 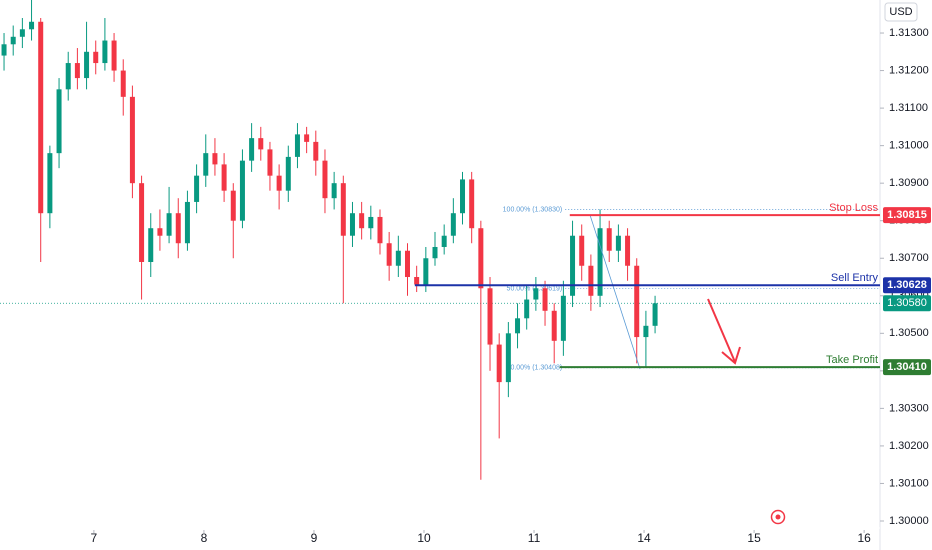 I want to click on x-tick-label: 7, so click(x=94, y=538).